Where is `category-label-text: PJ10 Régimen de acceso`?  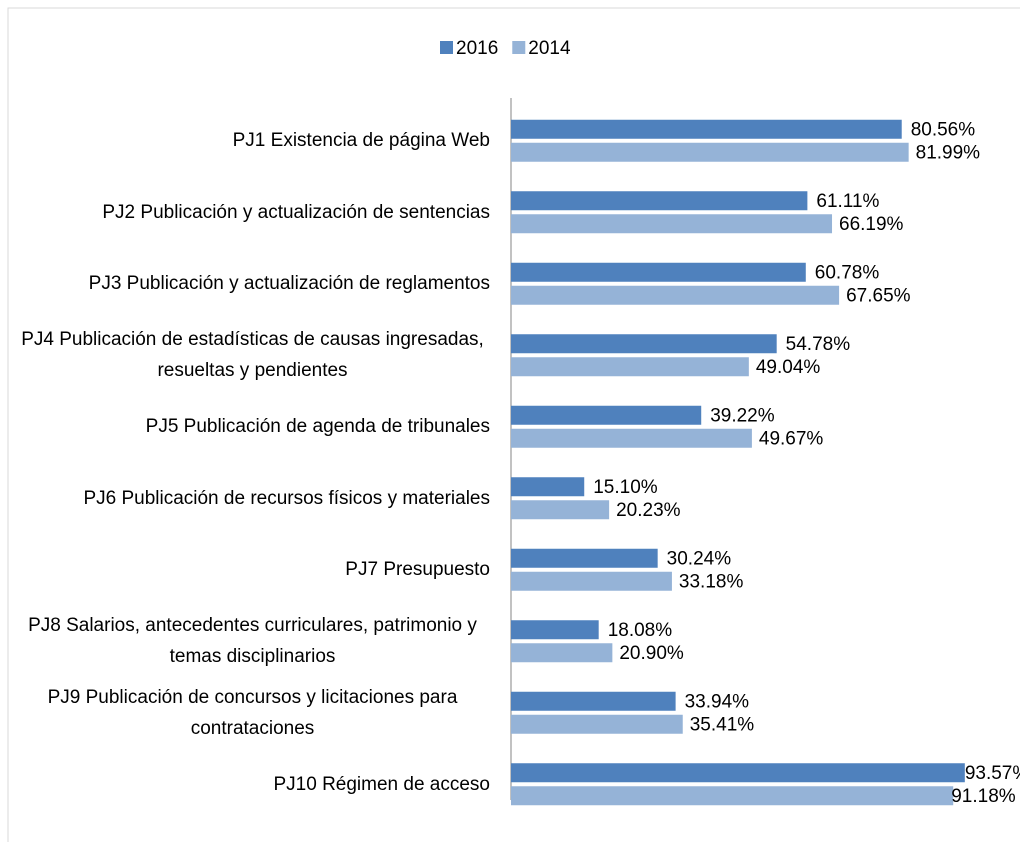
category-label-text: PJ10 Régimen de acceso is located at coordinates (381, 784).